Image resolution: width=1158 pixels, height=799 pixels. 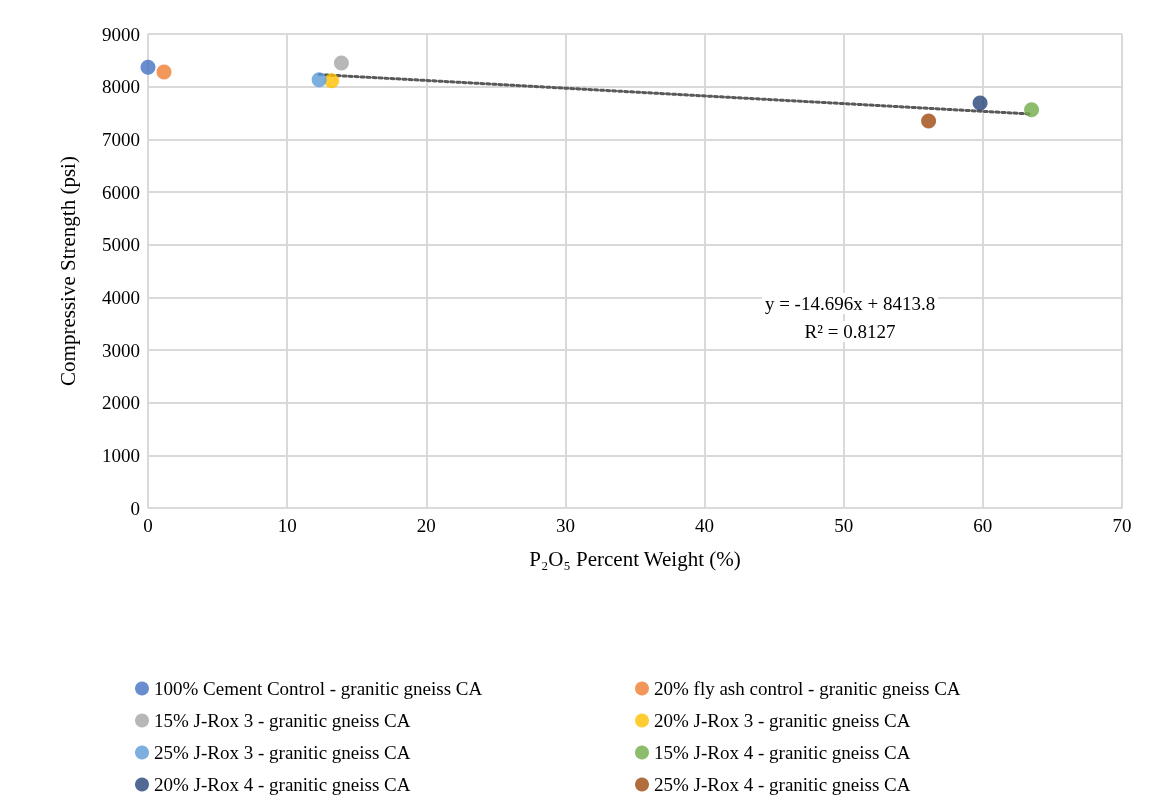 What do you see at coordinates (121, 455) in the screenshot?
I see `y-tick-label: 1000` at bounding box center [121, 455].